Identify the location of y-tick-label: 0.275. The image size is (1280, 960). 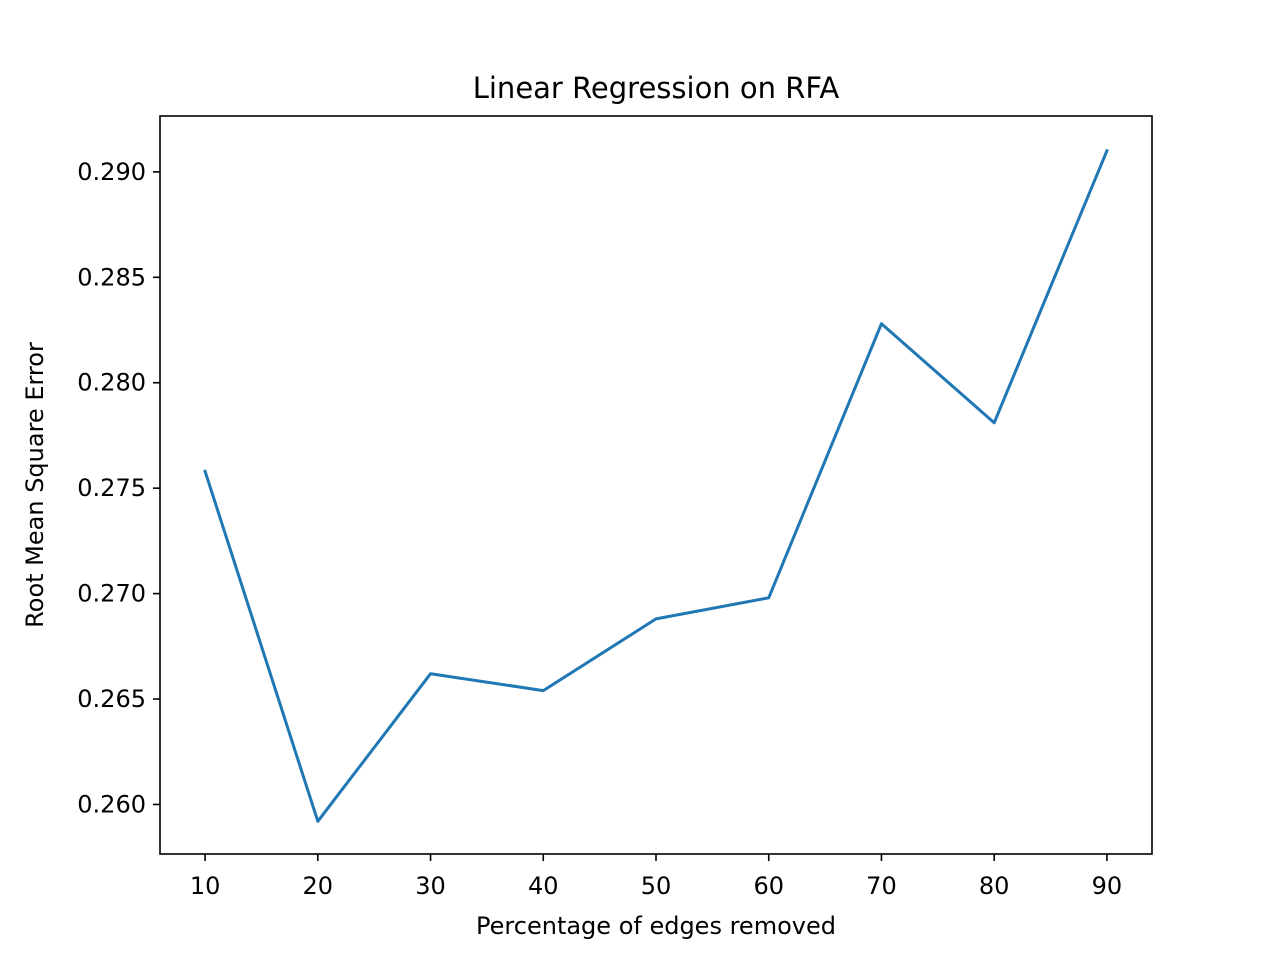
(111, 488).